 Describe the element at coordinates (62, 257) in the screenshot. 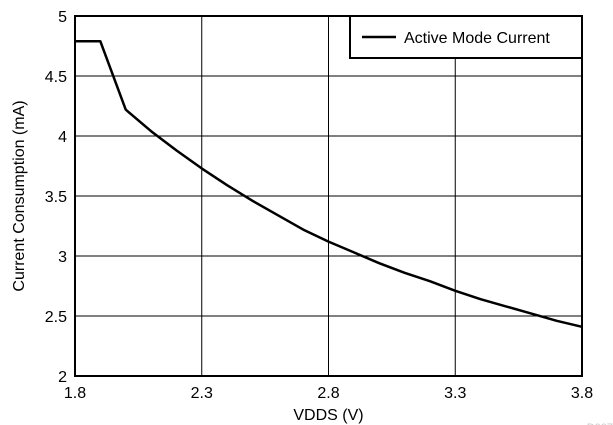

I see `y-tick-label: 3` at that location.